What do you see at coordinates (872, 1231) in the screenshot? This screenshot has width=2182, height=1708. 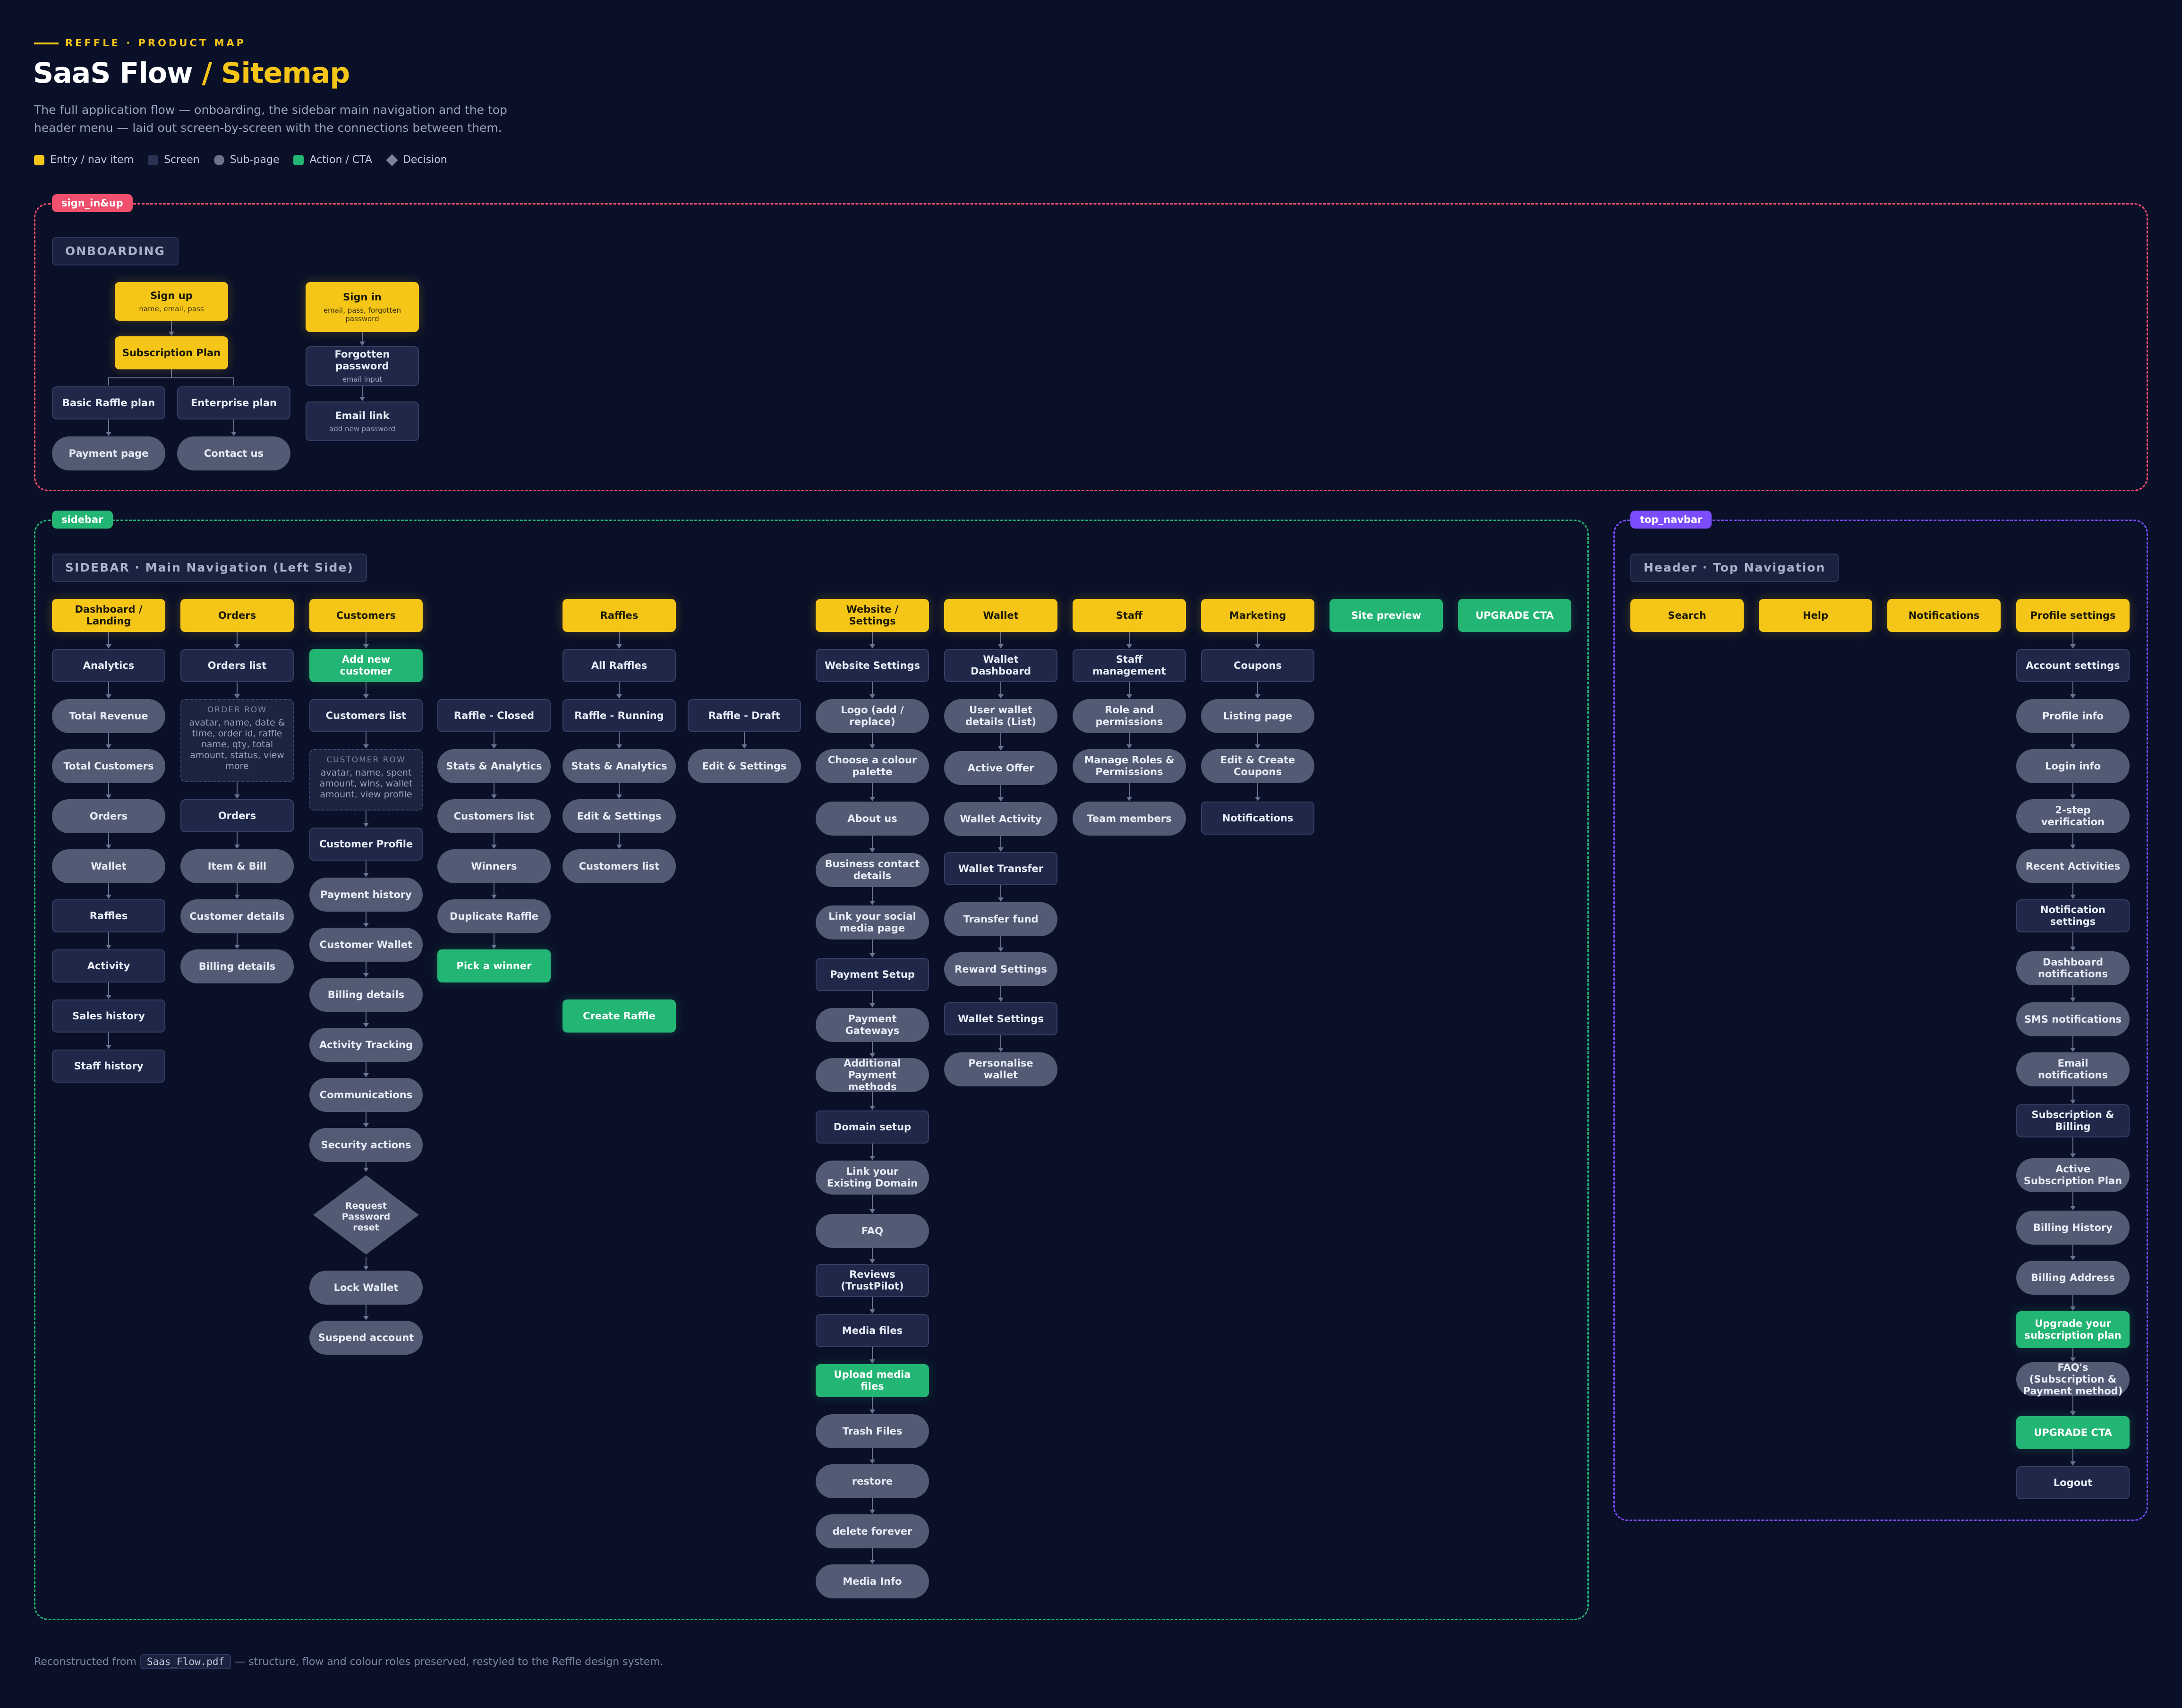 I see `node-faq: FAQ` at bounding box center [872, 1231].